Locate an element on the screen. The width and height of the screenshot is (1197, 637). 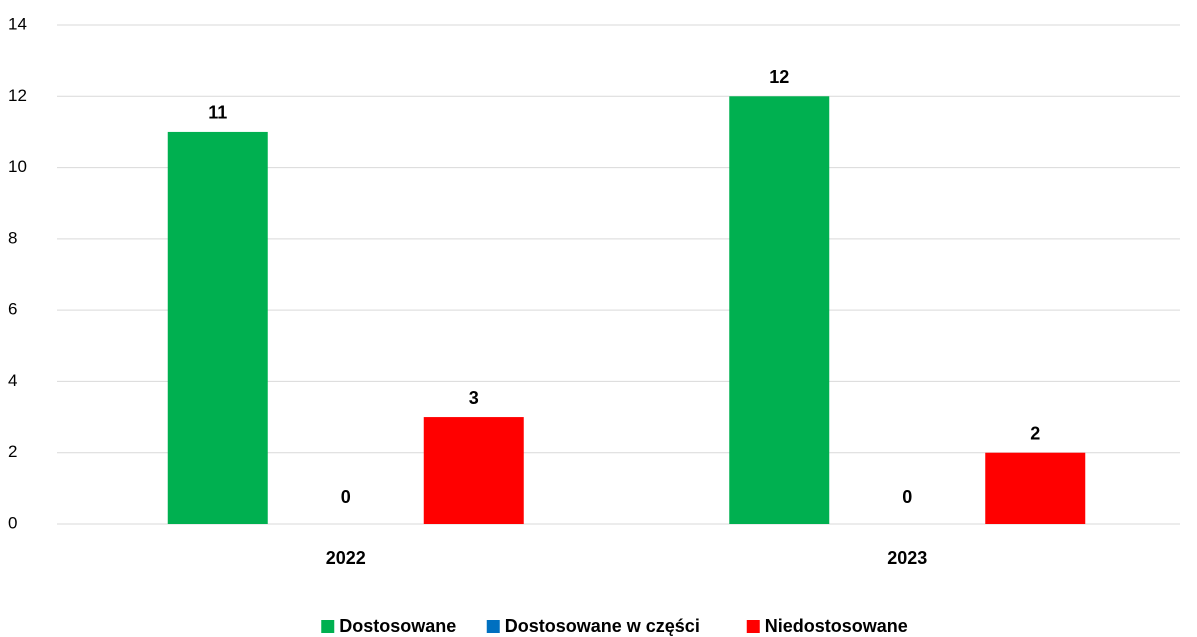
x-tick-label: 2022 is located at coordinates (346, 558).